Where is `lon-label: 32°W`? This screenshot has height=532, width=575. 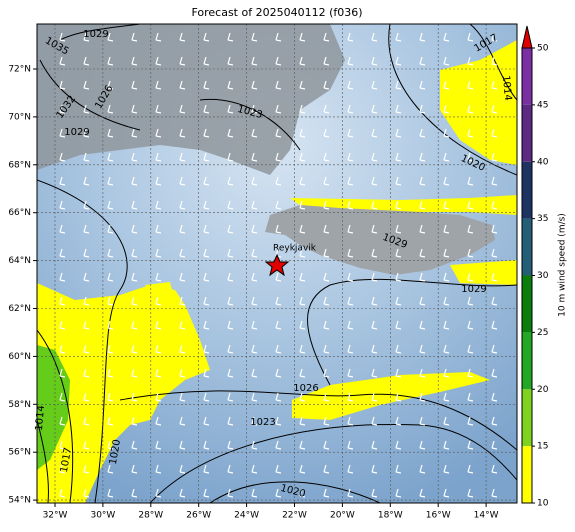 lon-label: 32°W is located at coordinates (55, 516).